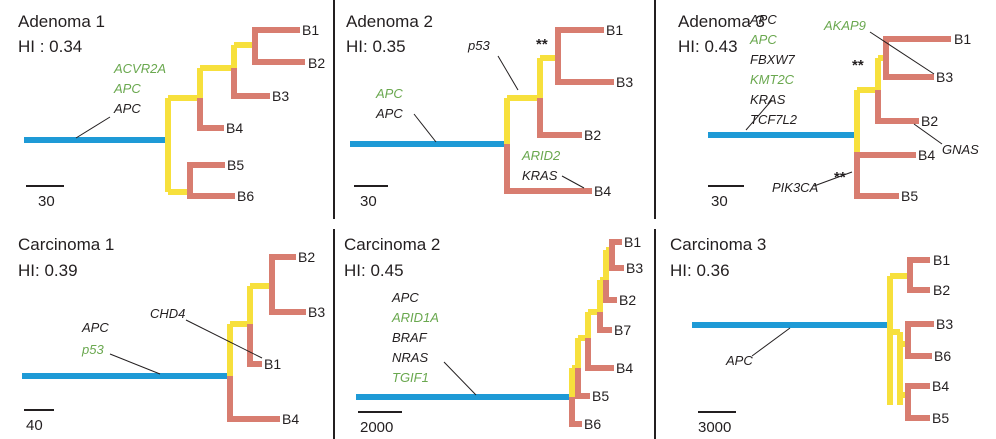 This screenshot has height=439, width=996. Describe the element at coordinates (61, 21) in the screenshot. I see `panel-title: Adenoma 1` at that location.